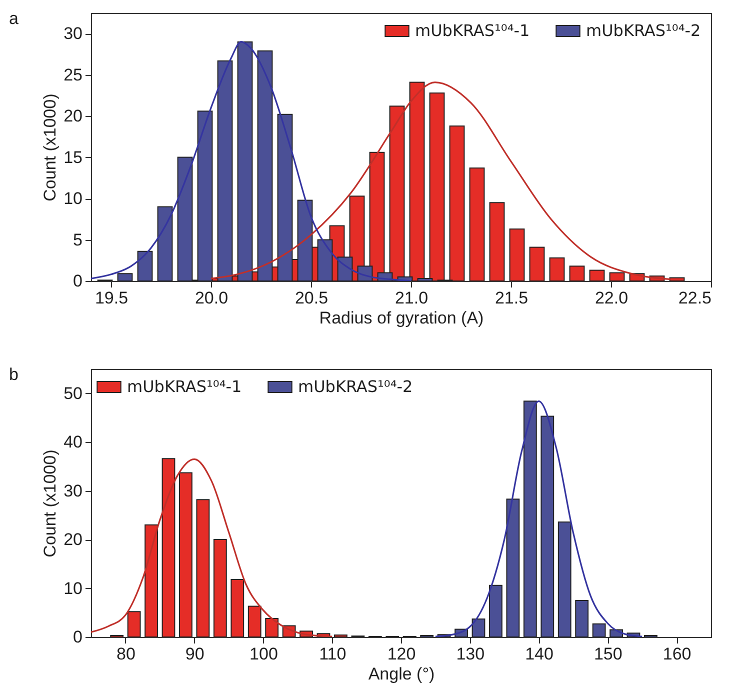 The image size is (732, 694). What do you see at coordinates (13, 374) in the screenshot?
I see `text: b` at bounding box center [13, 374].